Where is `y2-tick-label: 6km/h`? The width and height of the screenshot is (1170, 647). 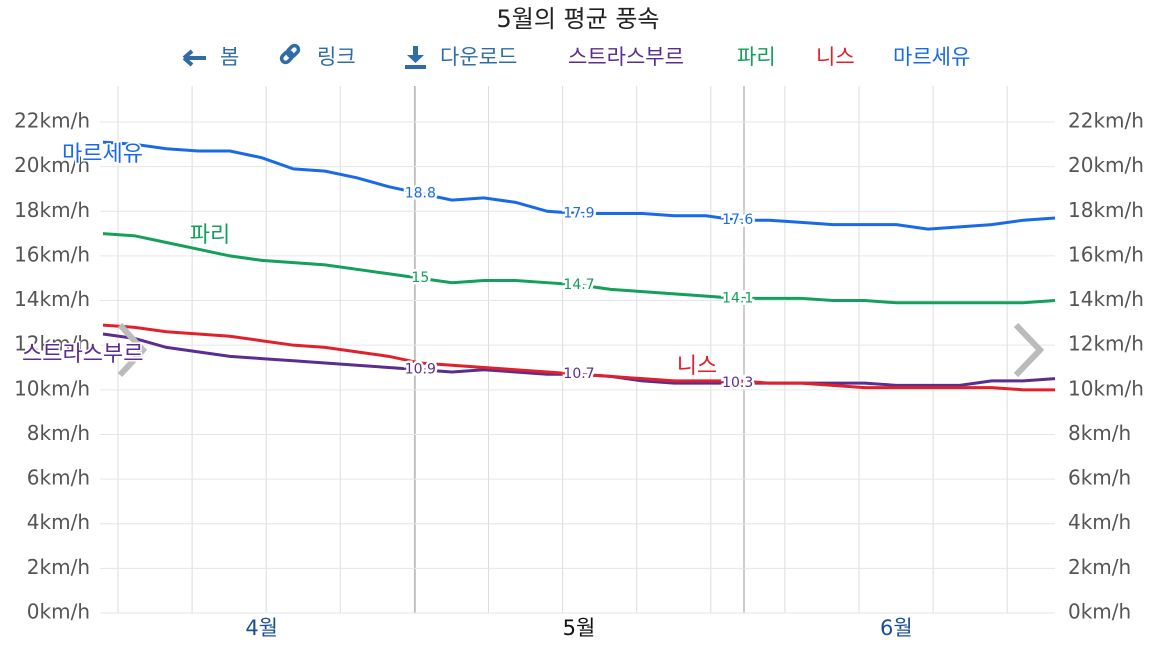 y2-tick-label: 6km/h is located at coordinates (1099, 478).